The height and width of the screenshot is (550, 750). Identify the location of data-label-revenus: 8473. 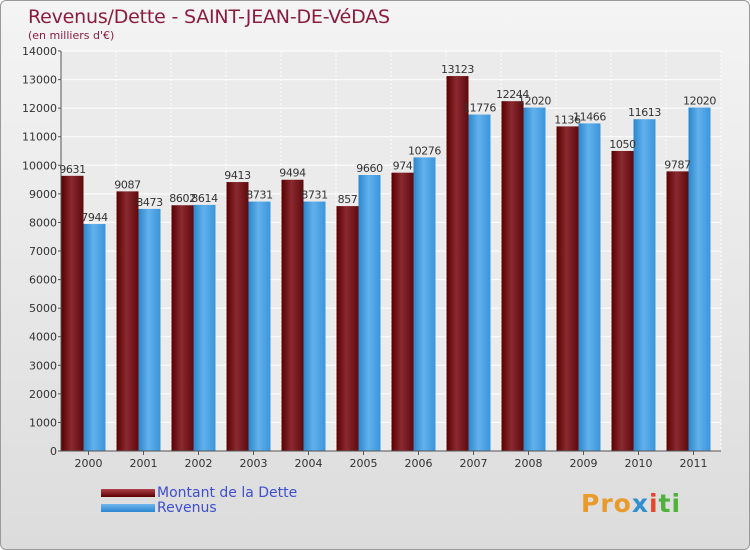
(149, 202).